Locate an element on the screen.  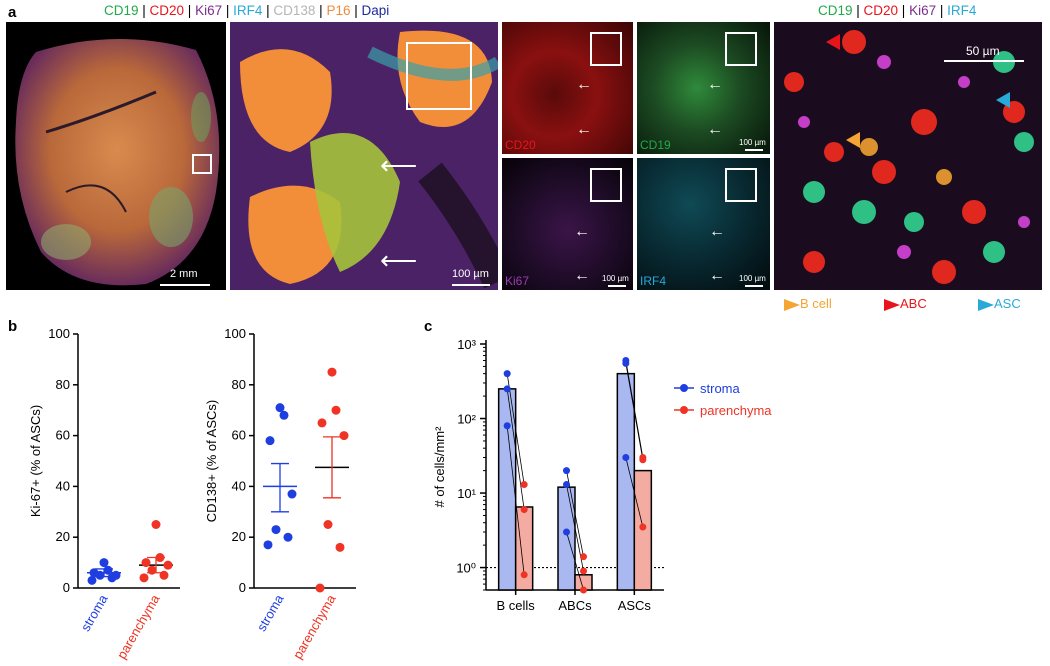
cd138-stroma-xlabel: stroma is located at coordinates (270, 612).